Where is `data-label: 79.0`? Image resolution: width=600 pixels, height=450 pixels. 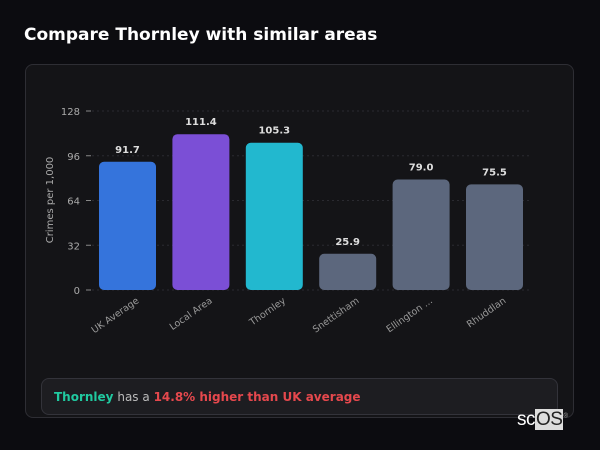
data-label: 79.0 is located at coordinates (421, 168).